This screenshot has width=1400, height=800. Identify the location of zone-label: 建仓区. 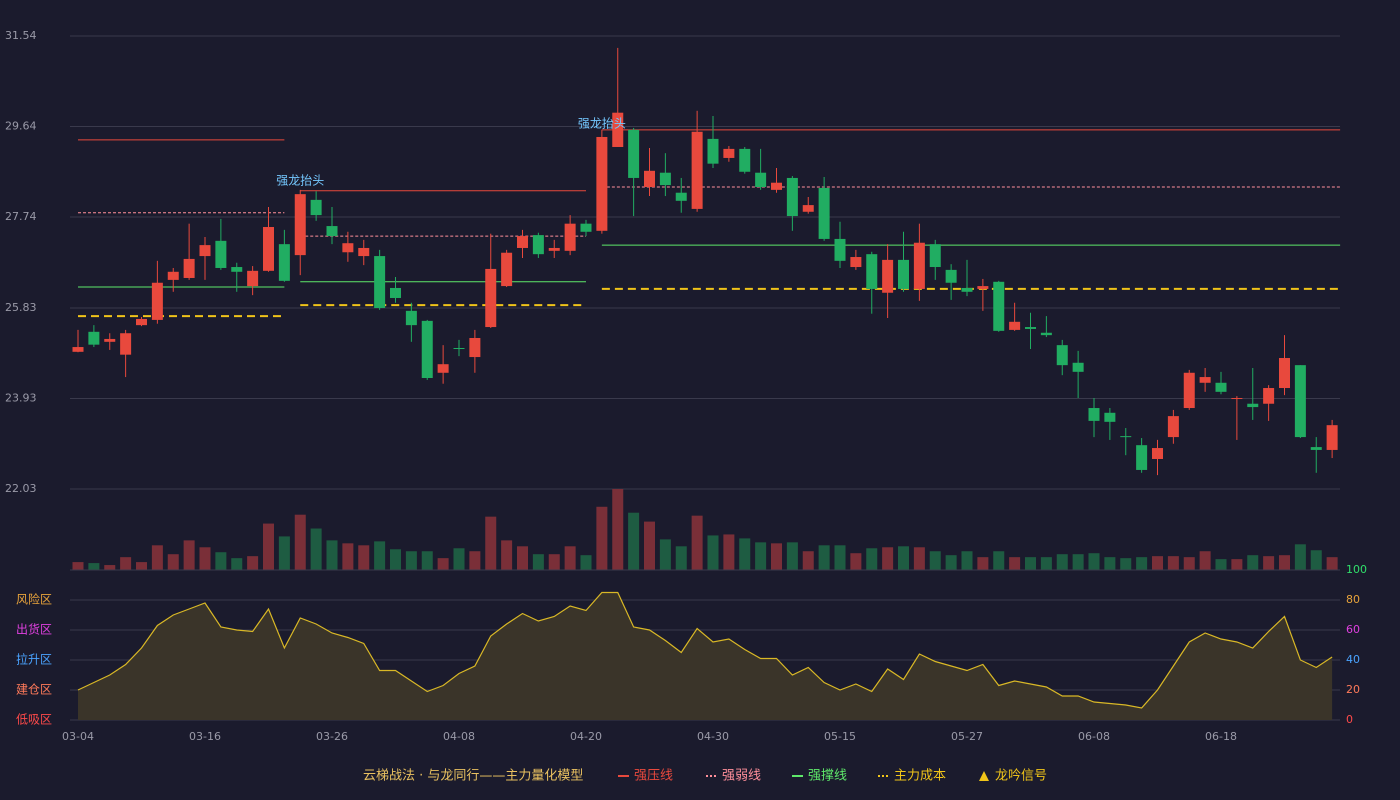
(34, 690).